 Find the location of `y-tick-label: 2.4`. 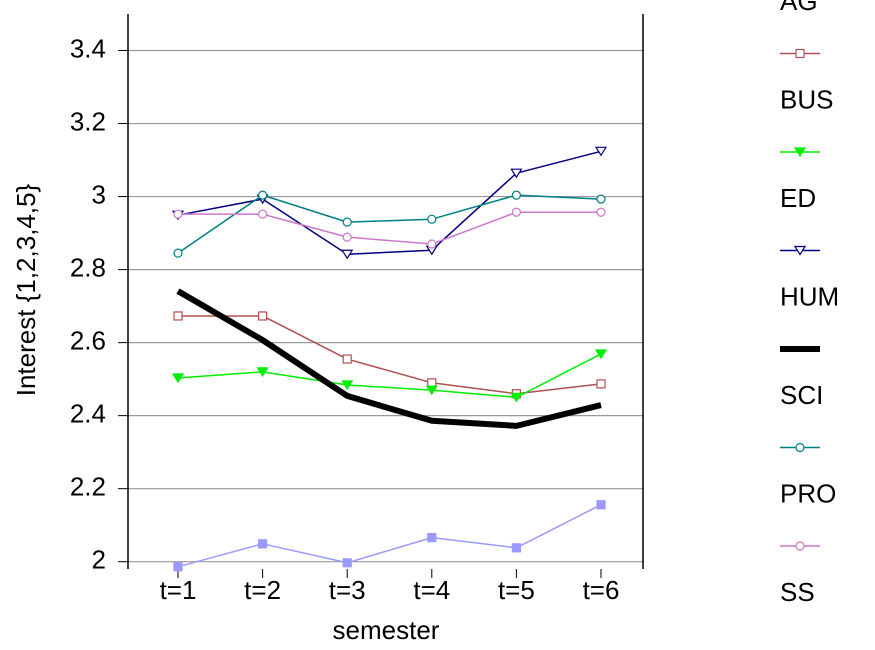

y-tick-label: 2.4 is located at coordinates (88, 414).